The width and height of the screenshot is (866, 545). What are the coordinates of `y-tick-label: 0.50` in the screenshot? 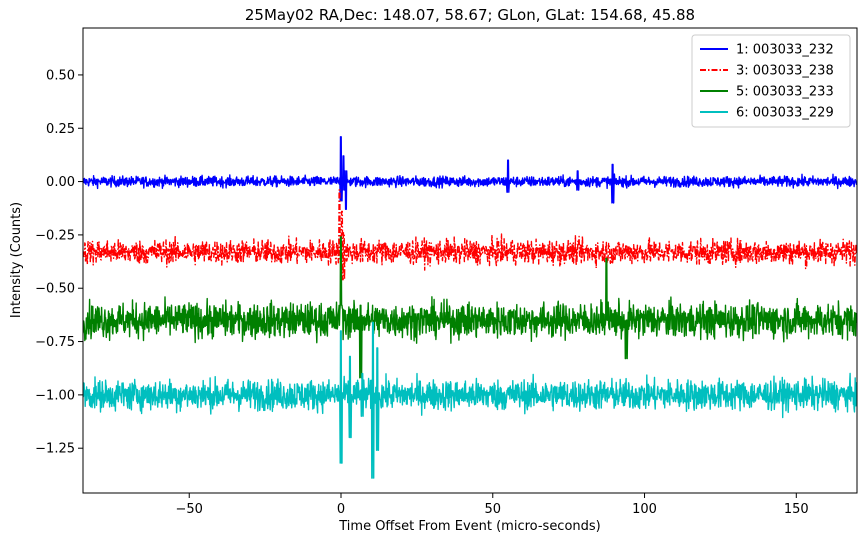 It's located at (60, 75).